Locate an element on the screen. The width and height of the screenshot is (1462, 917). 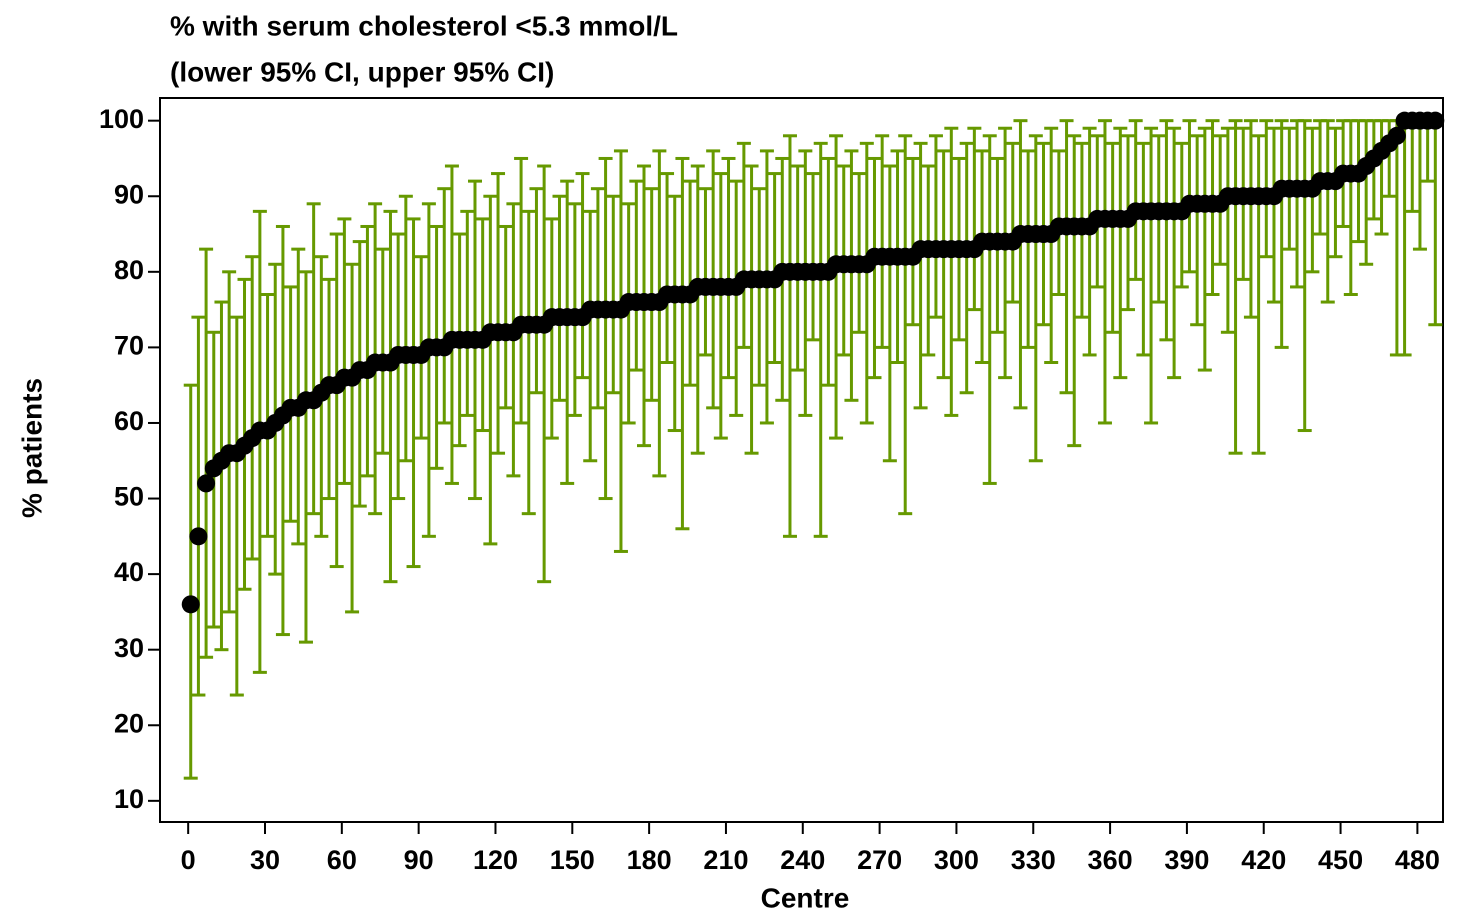
y-tick-label: 30 is located at coordinates (129, 648).